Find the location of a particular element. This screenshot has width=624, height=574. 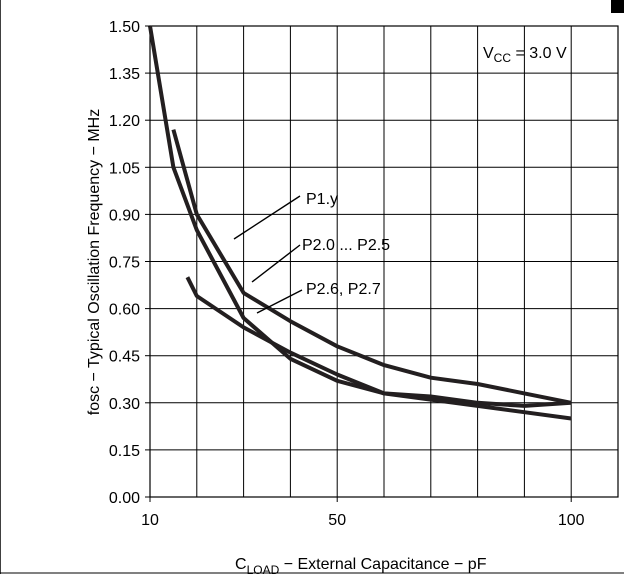

x-axis-label-subscript: LOAD is located at coordinates (263, 568).